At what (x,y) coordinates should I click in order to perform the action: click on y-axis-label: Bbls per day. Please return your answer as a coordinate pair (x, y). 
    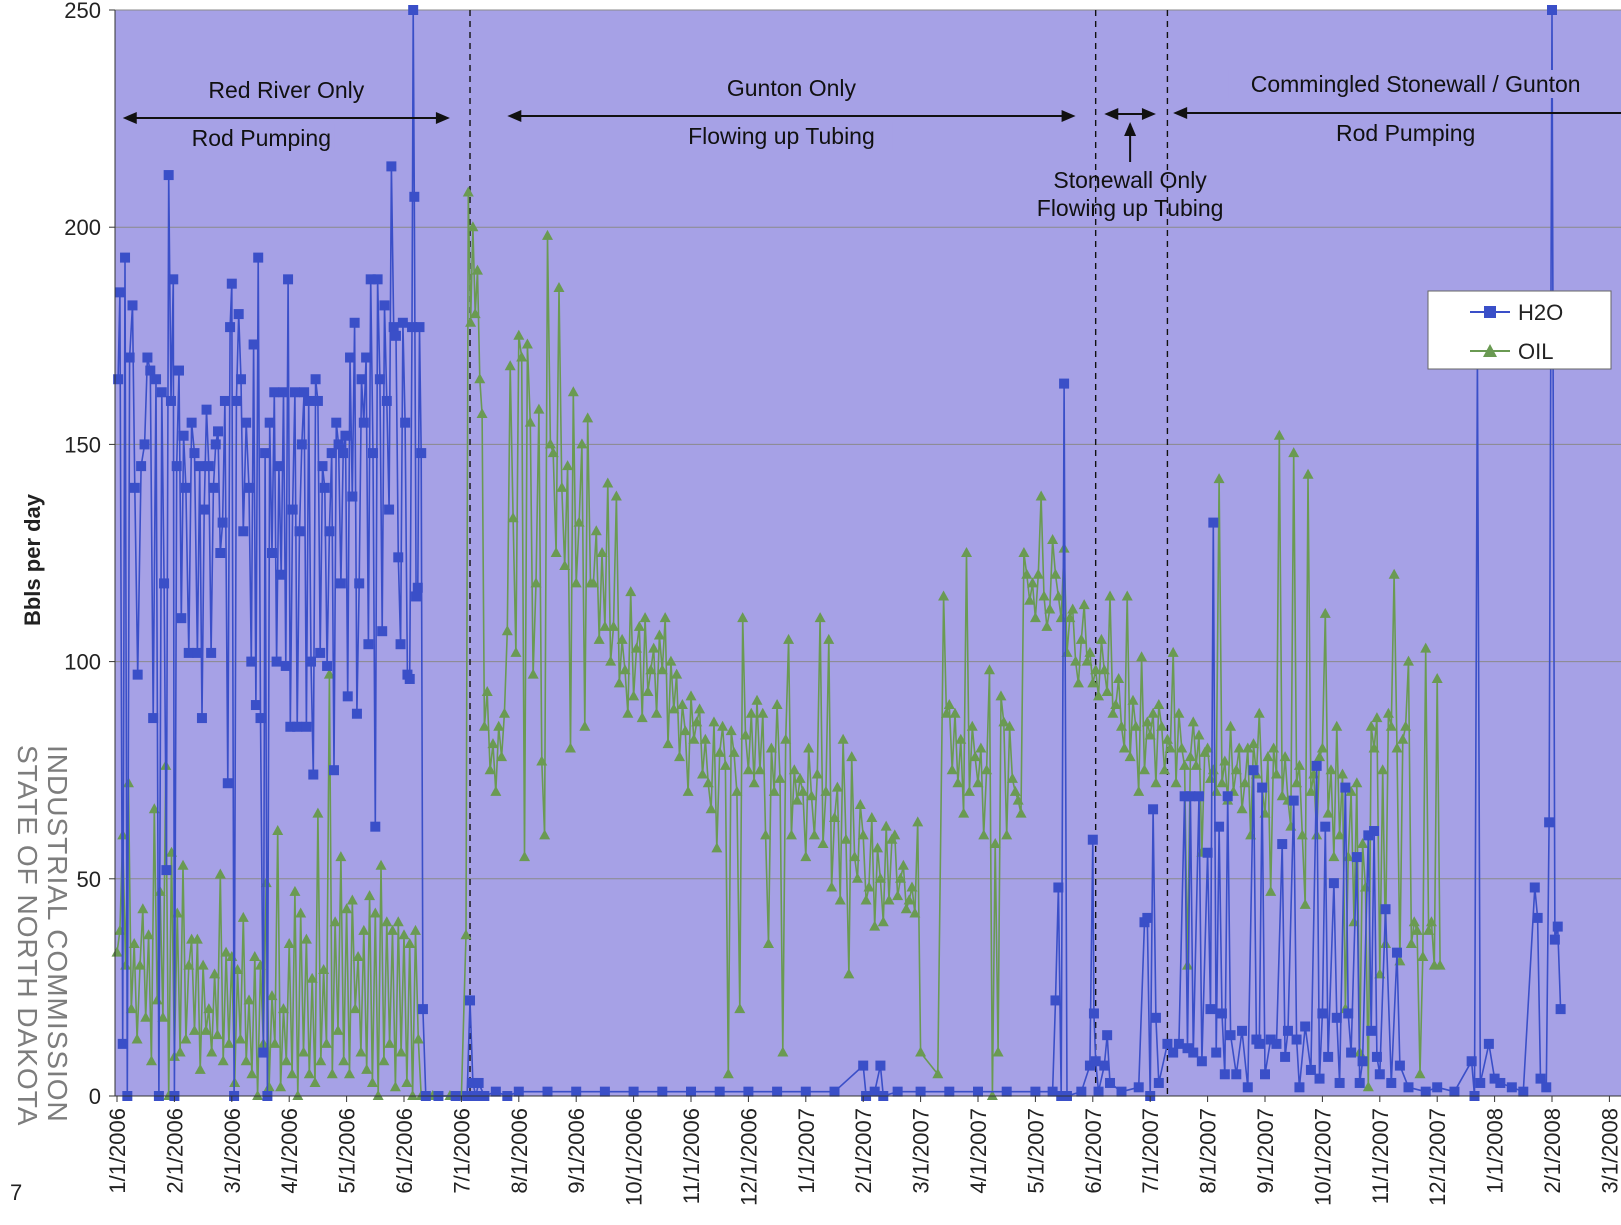
    Looking at the image, I should click on (32, 559).